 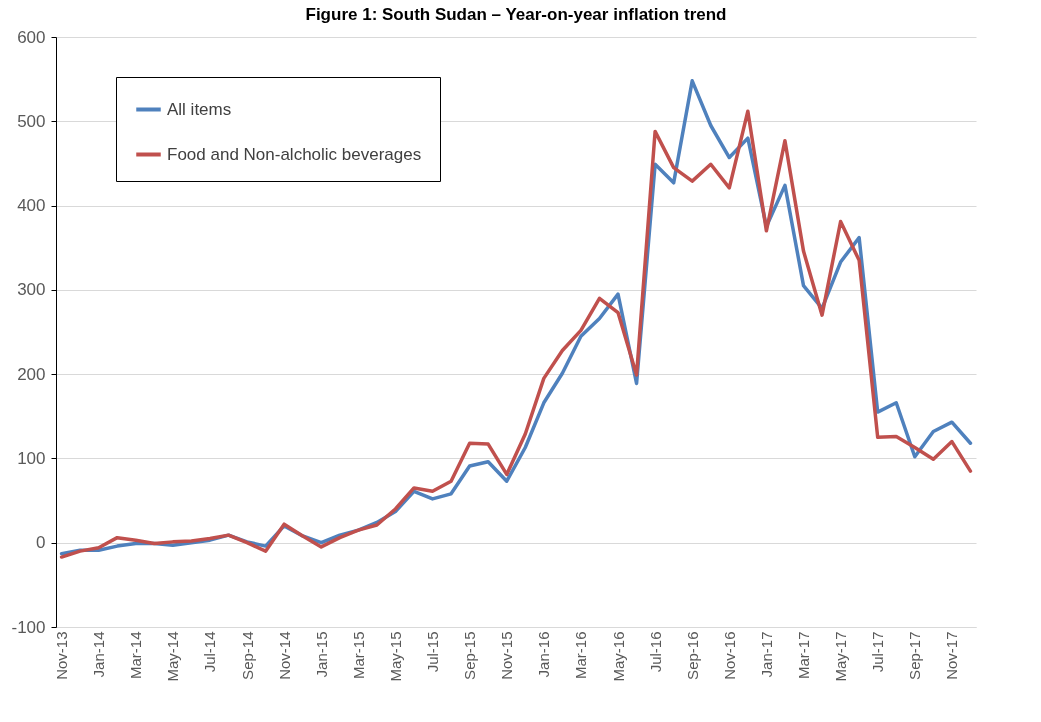 I want to click on x-tick-label: Nov-15, so click(x=507, y=655).